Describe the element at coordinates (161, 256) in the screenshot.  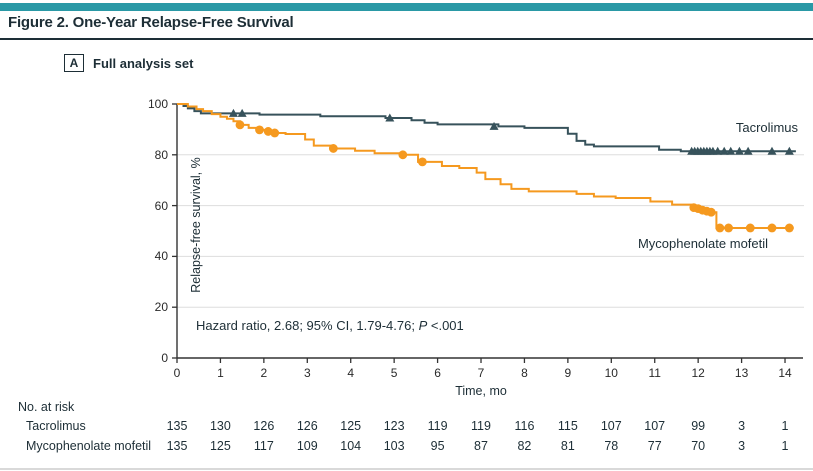
I see `y-tick-label: 40` at that location.